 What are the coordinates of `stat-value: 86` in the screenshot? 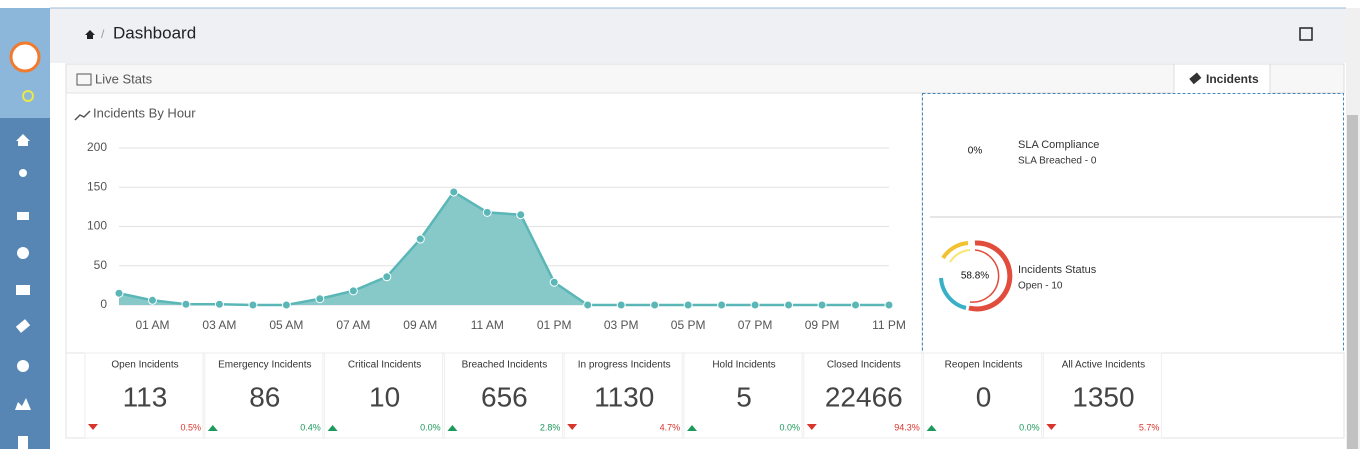 It's located at (264, 396).